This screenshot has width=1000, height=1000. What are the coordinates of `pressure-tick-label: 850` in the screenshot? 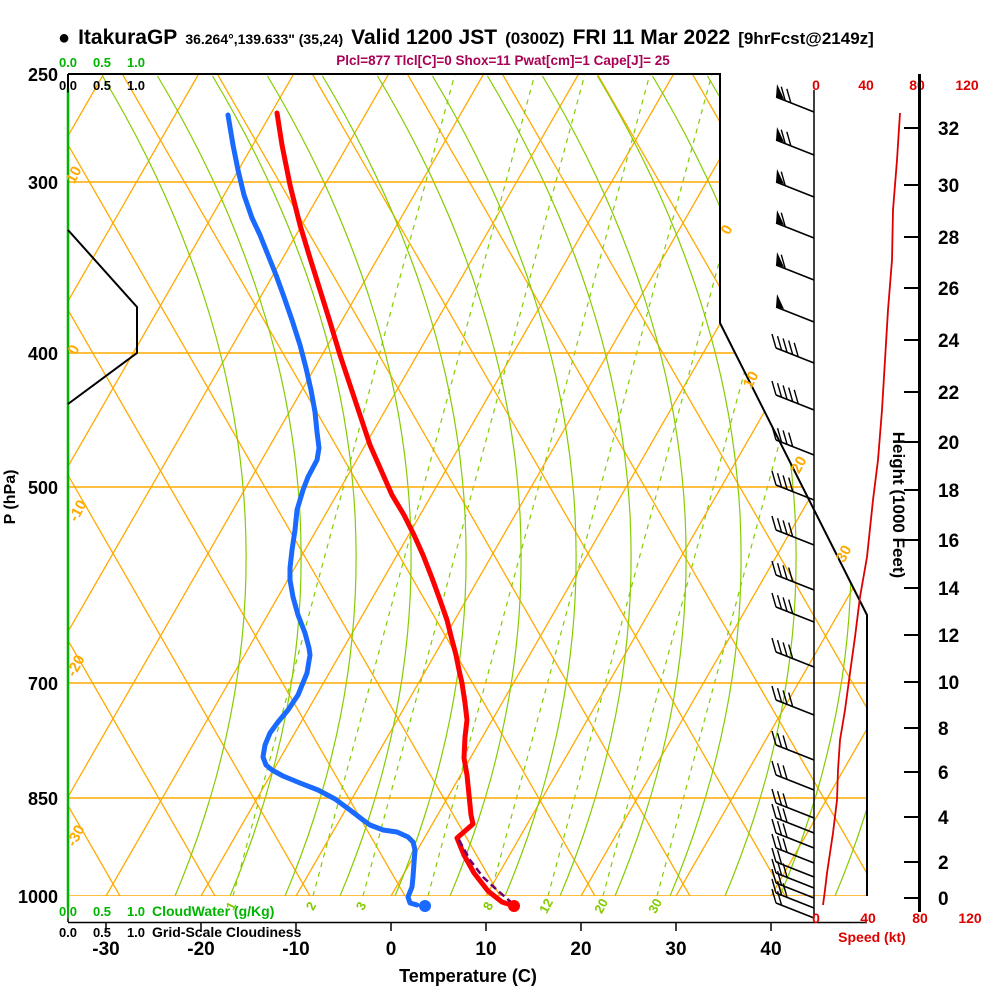 It's located at (43, 799).